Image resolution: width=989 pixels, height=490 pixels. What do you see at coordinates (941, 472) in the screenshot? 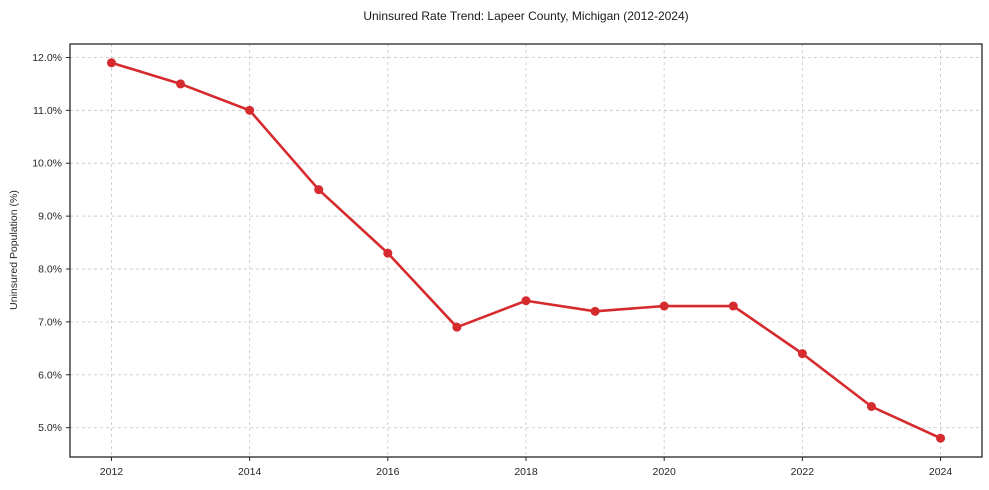
I see `x-tick-label: 2024` at bounding box center [941, 472].